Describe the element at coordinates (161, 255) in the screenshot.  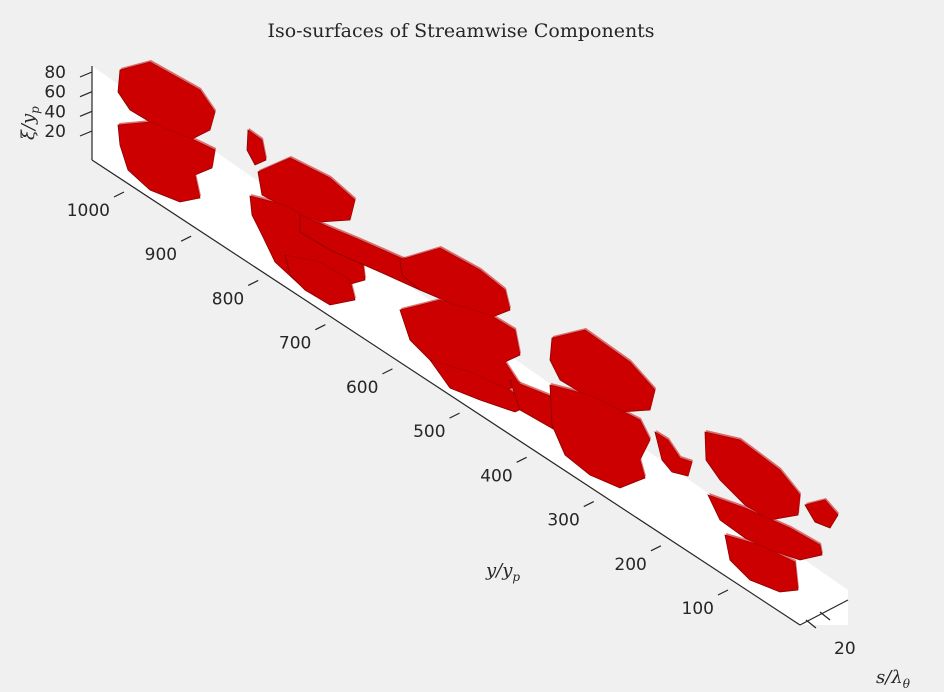
I see `x-tick-label: 900` at that location.